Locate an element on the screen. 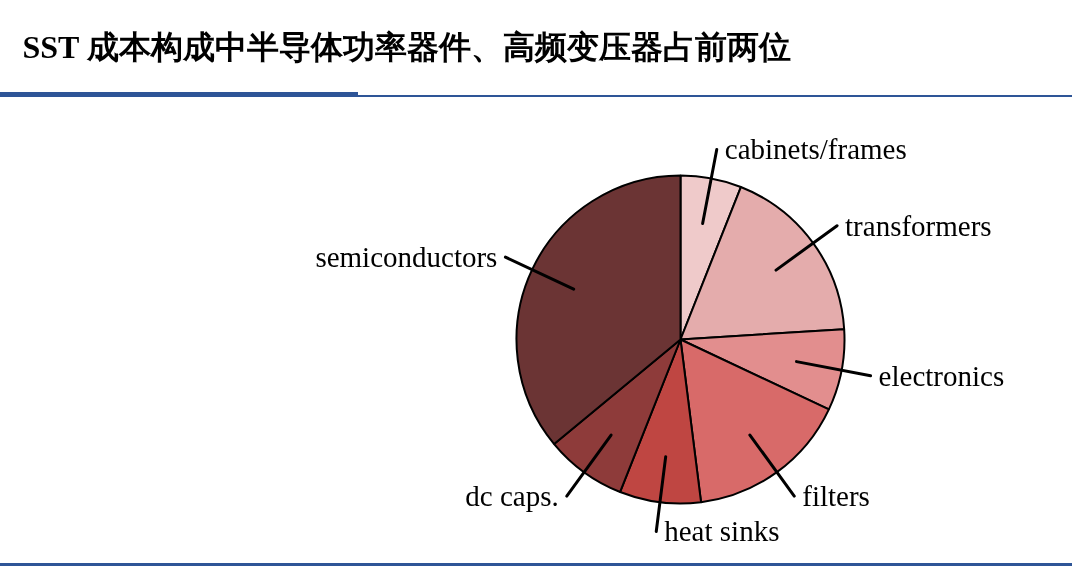 Image resolution: width=1072 pixels, height=574 pixels. slice-label: electronics is located at coordinates (941, 375).